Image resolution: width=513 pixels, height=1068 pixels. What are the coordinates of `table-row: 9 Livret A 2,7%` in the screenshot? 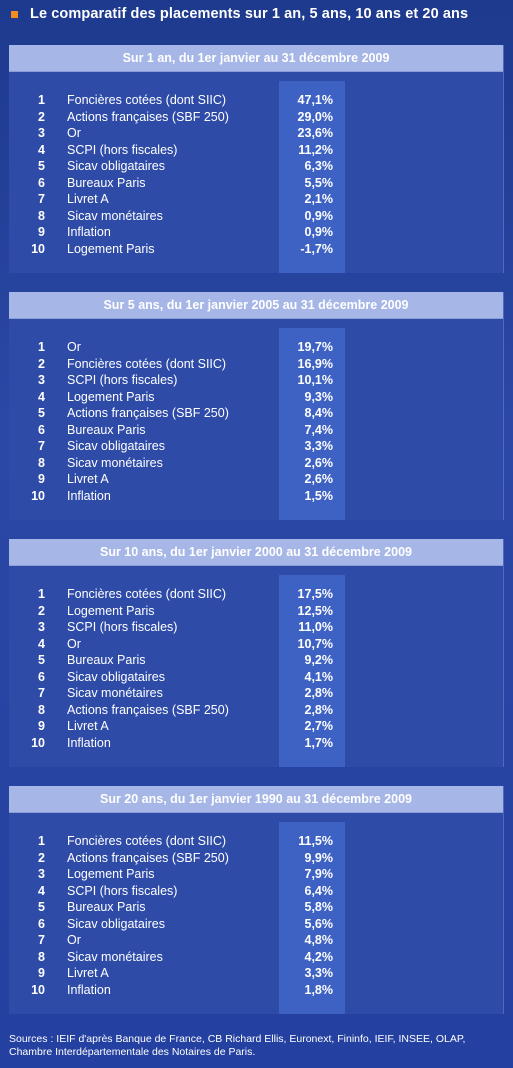 It's located at (256, 726).